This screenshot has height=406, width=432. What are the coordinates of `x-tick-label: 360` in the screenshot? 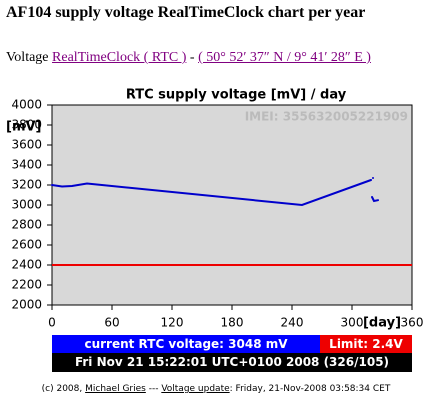 It's located at (412, 323).